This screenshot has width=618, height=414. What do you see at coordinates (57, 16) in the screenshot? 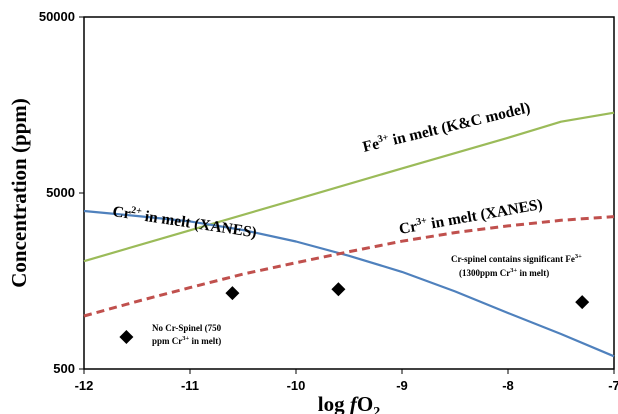
I see `y-tick-label-2: 50000` at bounding box center [57, 16].